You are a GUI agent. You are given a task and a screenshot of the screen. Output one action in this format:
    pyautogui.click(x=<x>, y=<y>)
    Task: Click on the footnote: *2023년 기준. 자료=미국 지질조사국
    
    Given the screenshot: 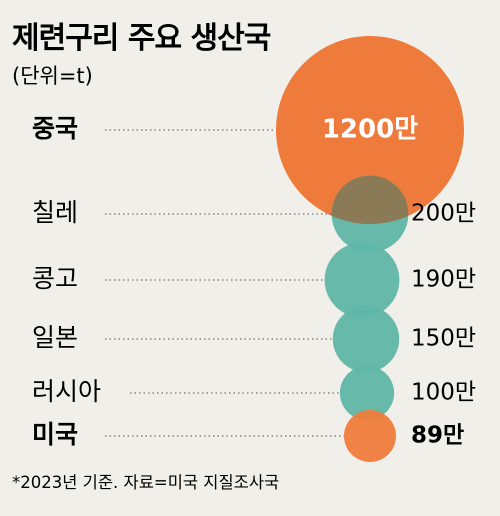 What is the action you would take?
    pyautogui.click(x=145, y=482)
    